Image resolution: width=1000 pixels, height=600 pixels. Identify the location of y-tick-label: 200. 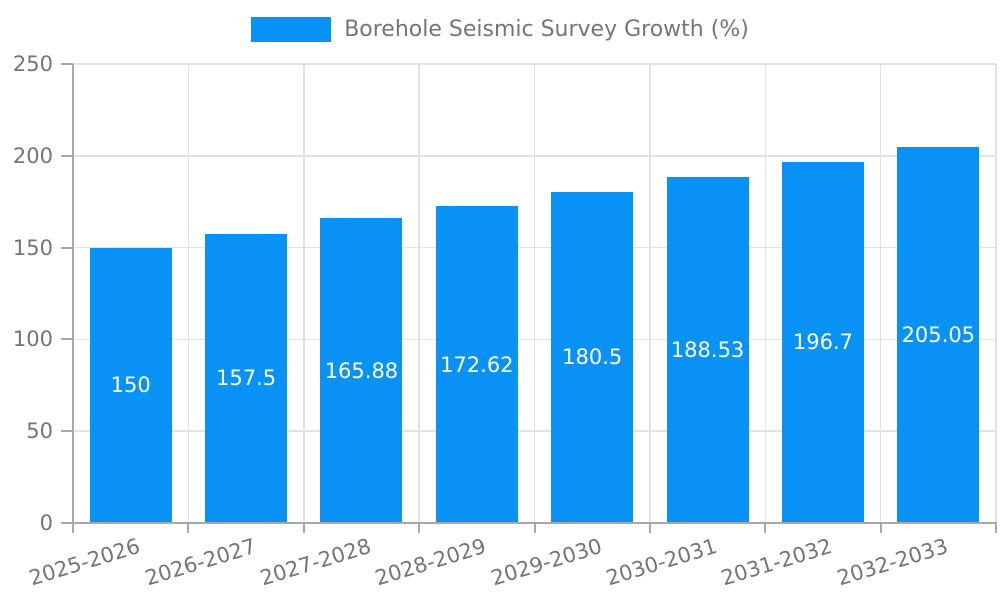
(32, 155).